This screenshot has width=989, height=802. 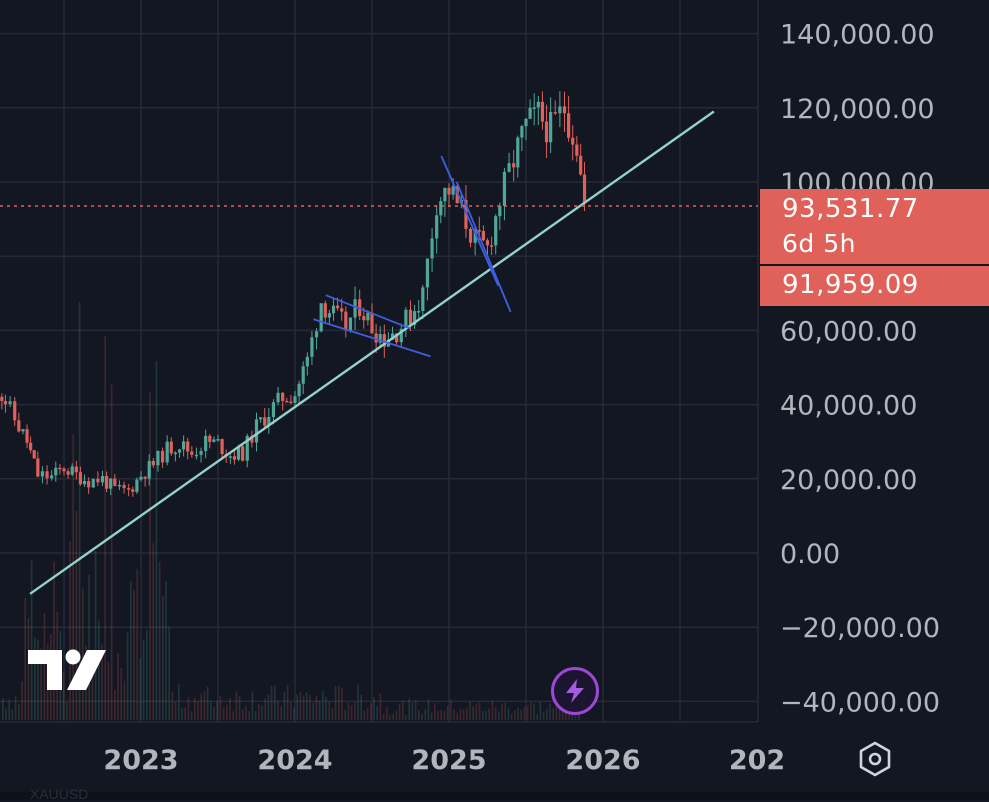 What do you see at coordinates (59, 794) in the screenshot?
I see `symbol-watermark: XAUUSD` at bounding box center [59, 794].